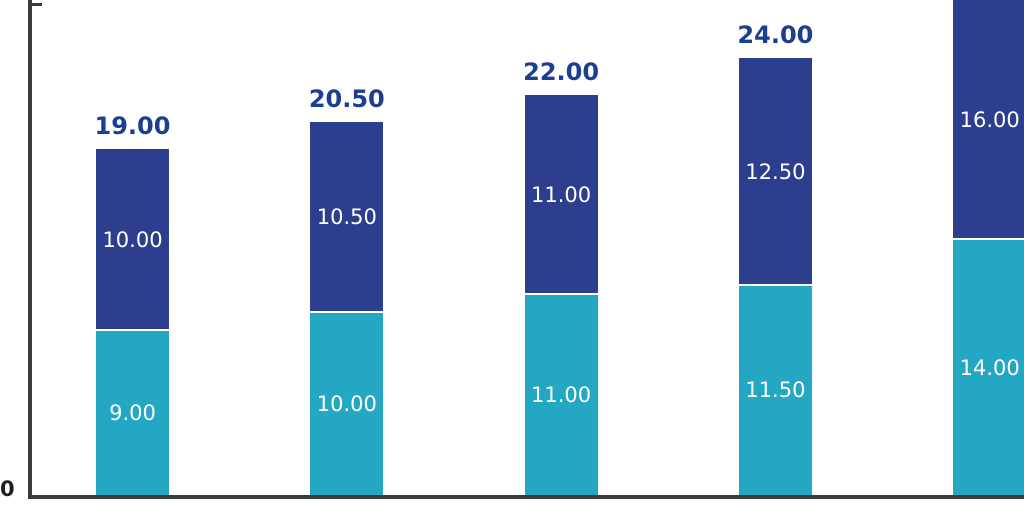 The height and width of the screenshot is (523, 1024). I want to click on bar-total-label: 20.50, so click(346, 98).